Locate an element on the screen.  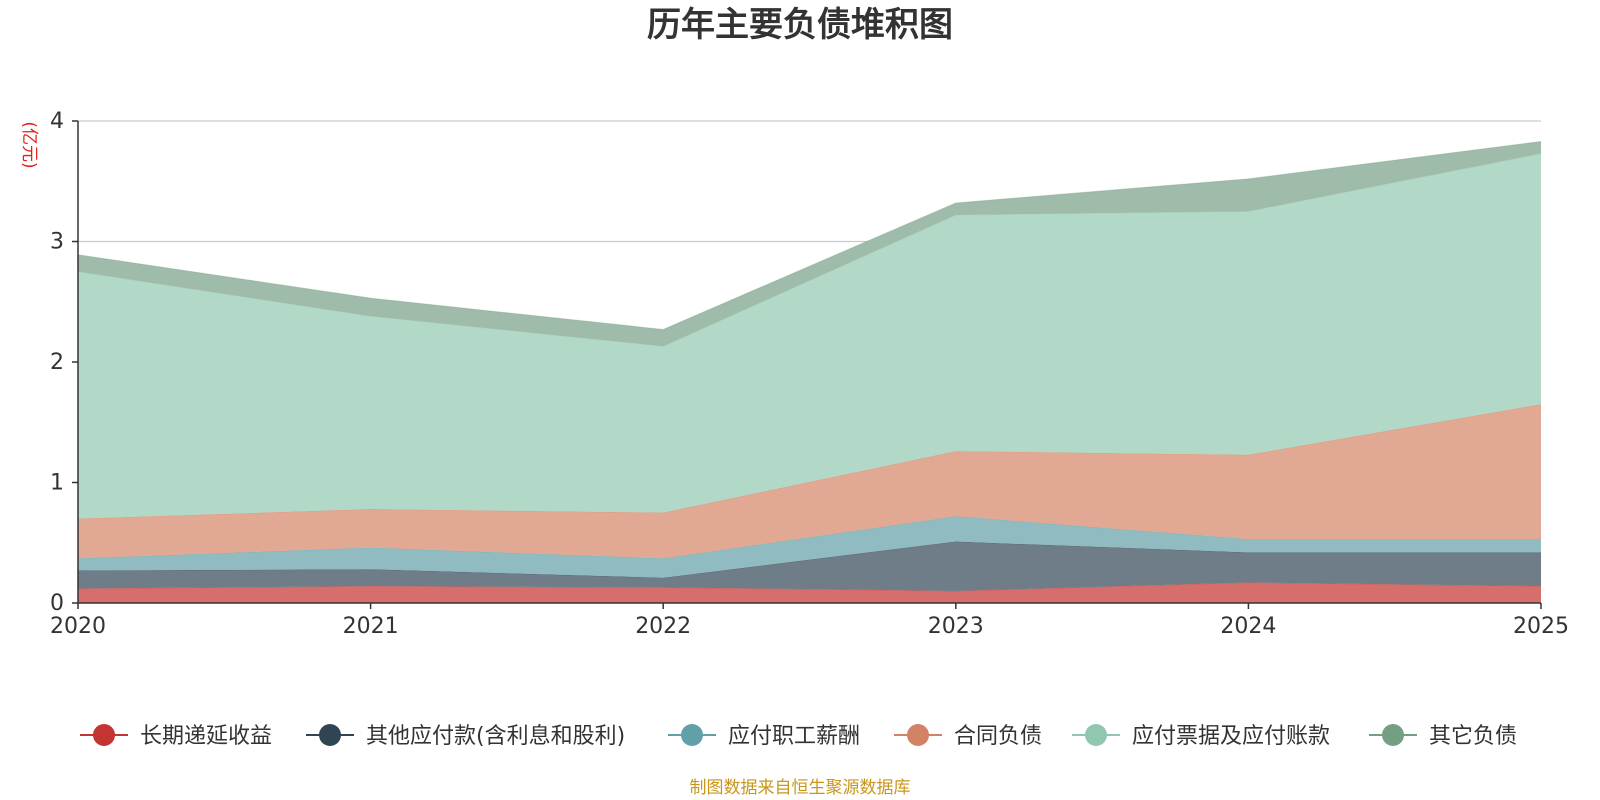
legend-item-1: 其他应付款(含利息和股利) is located at coordinates (465, 736).